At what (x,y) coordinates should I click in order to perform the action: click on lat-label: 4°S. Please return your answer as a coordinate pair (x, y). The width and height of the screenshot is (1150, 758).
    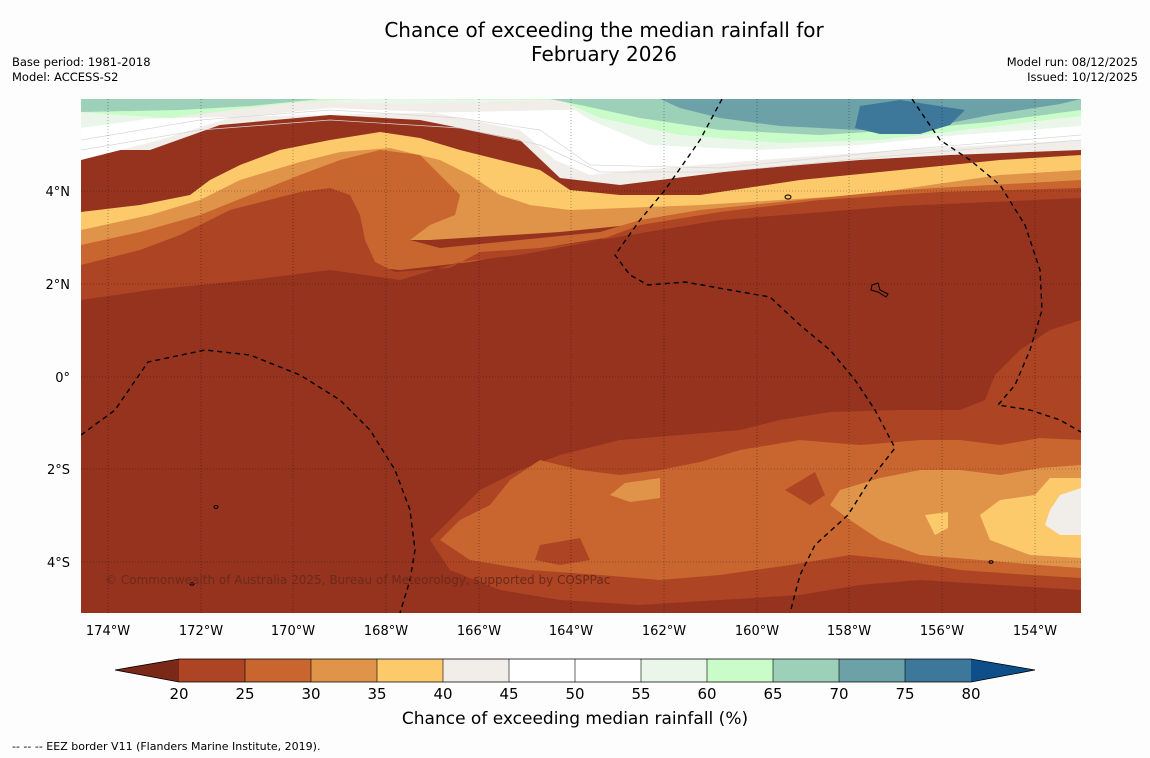
    Looking at the image, I should click on (58, 563).